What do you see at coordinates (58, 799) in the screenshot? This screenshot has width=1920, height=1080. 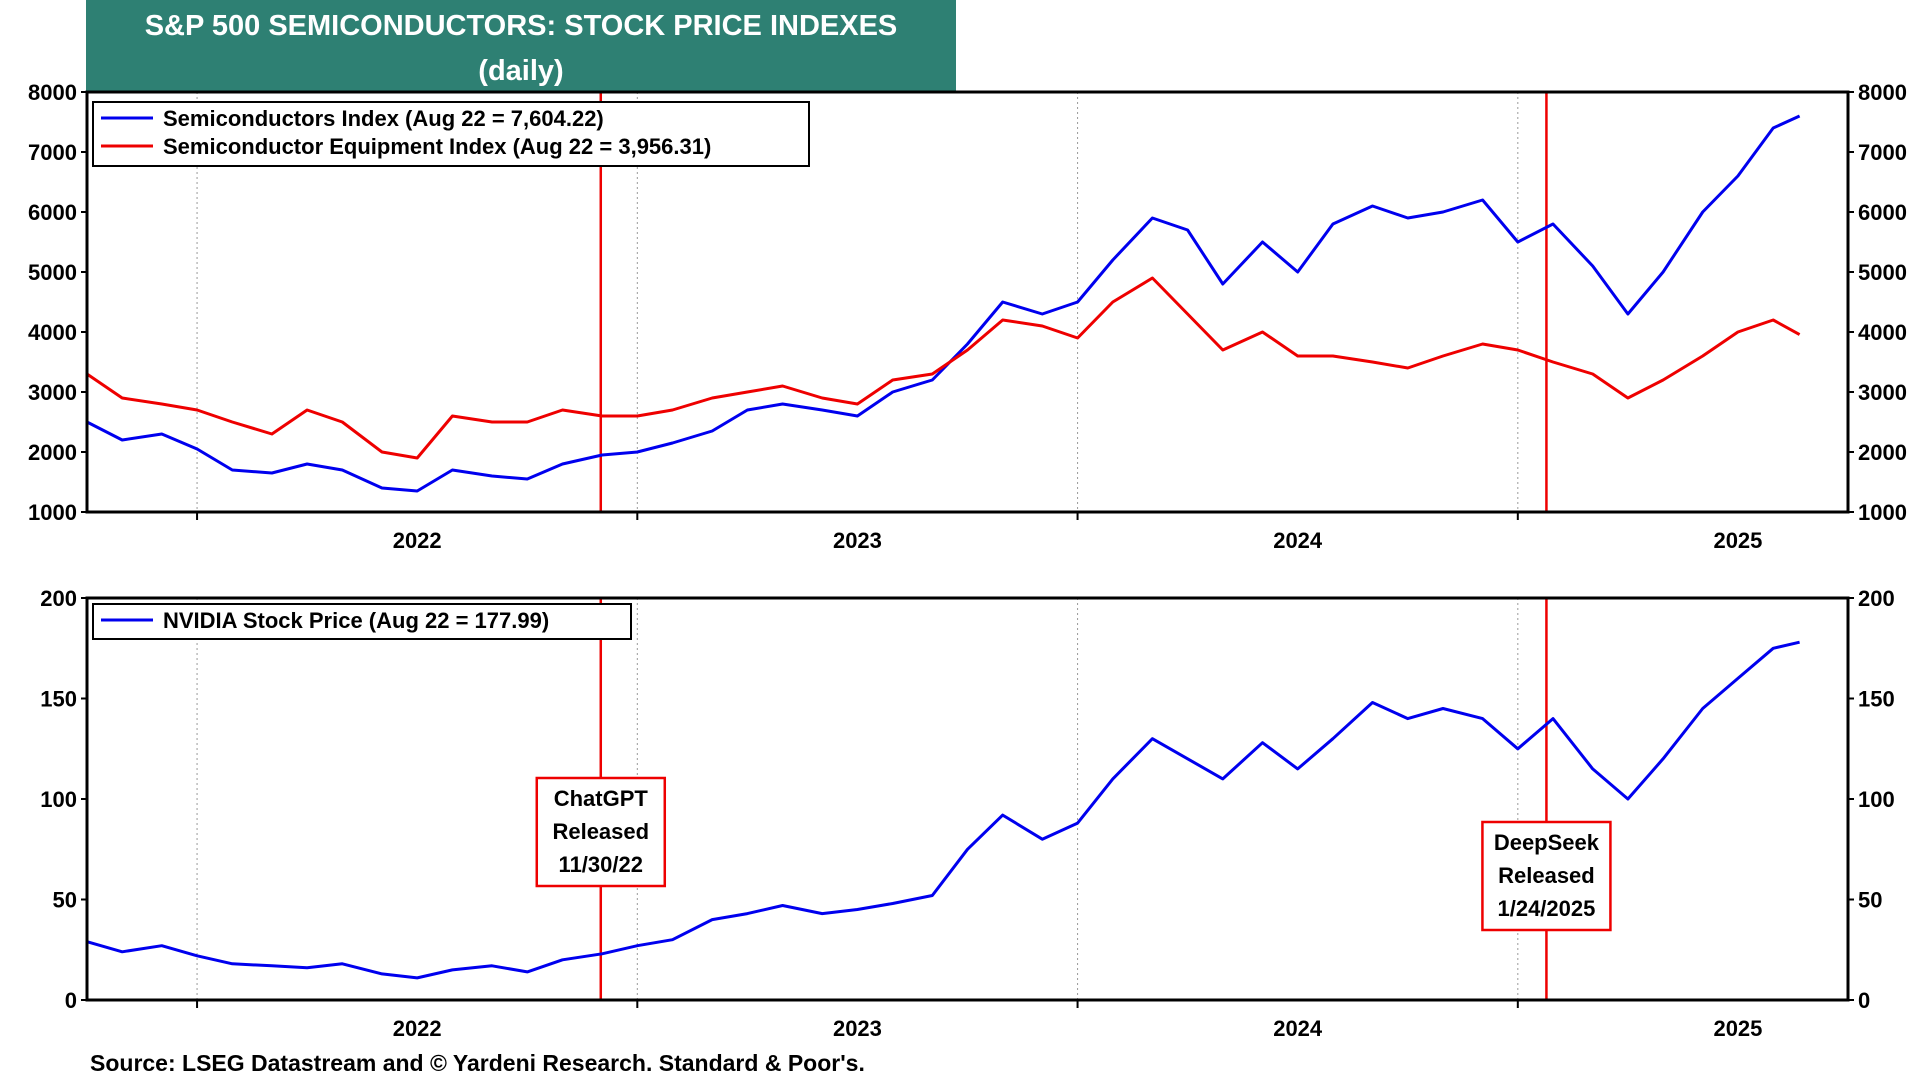 I see `y-tick-label-left: 100` at bounding box center [58, 799].